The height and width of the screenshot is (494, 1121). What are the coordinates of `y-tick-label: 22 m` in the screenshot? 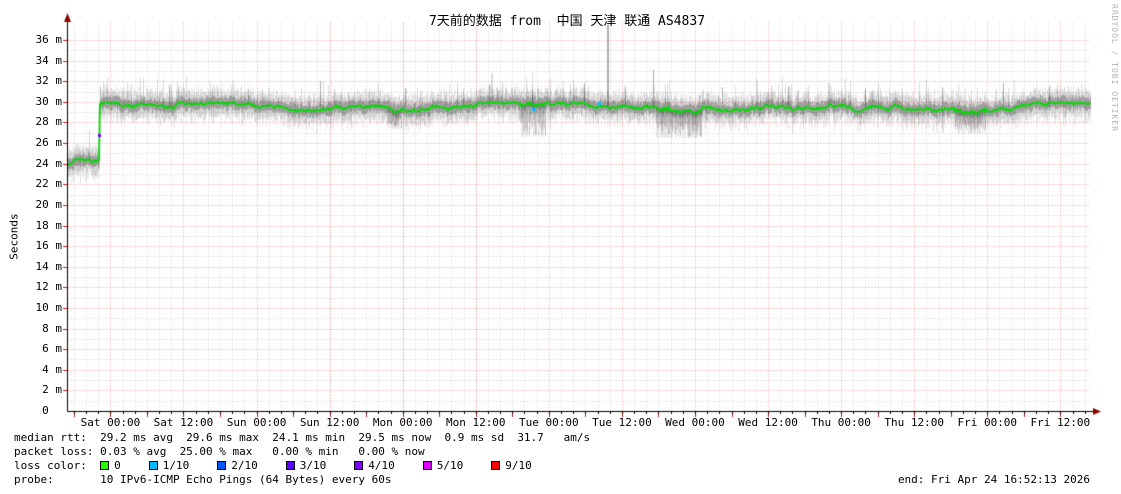 It's located at (49, 184).